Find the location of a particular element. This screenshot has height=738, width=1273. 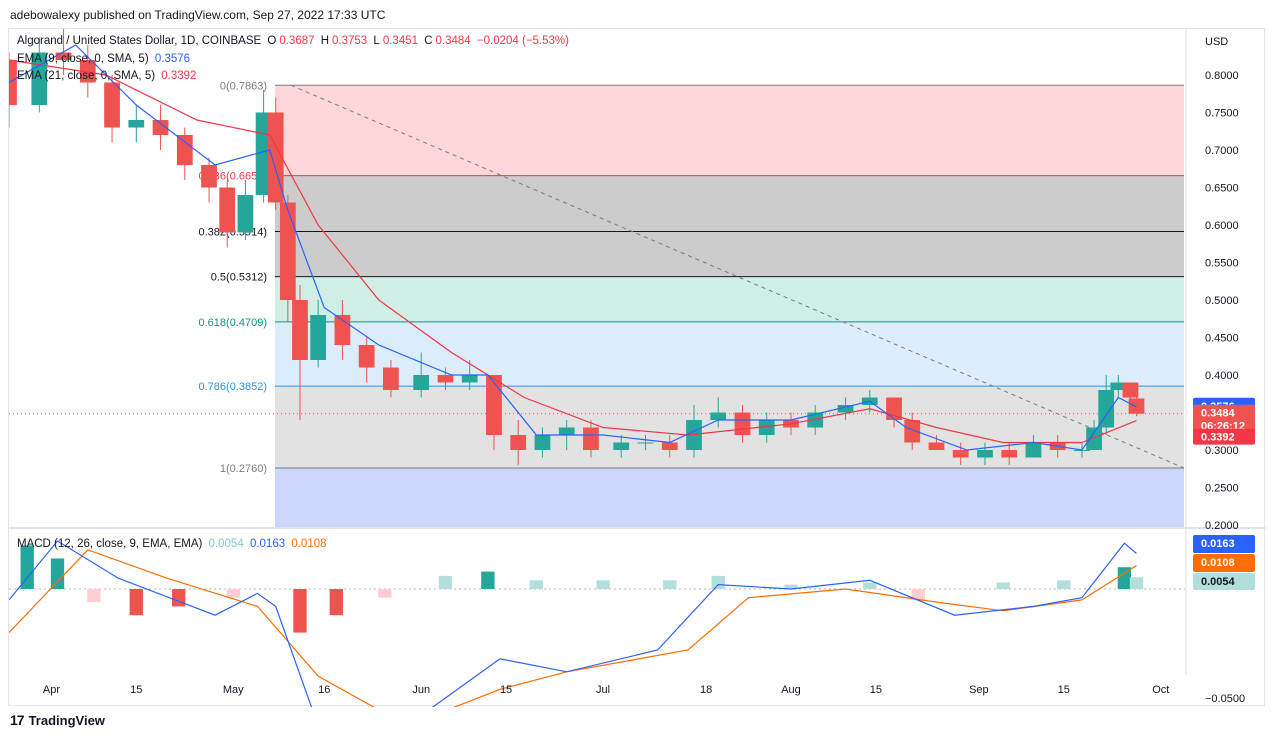

ema9-label: EMA (9, close, 0, SMA, 5) is located at coordinates (83, 59).